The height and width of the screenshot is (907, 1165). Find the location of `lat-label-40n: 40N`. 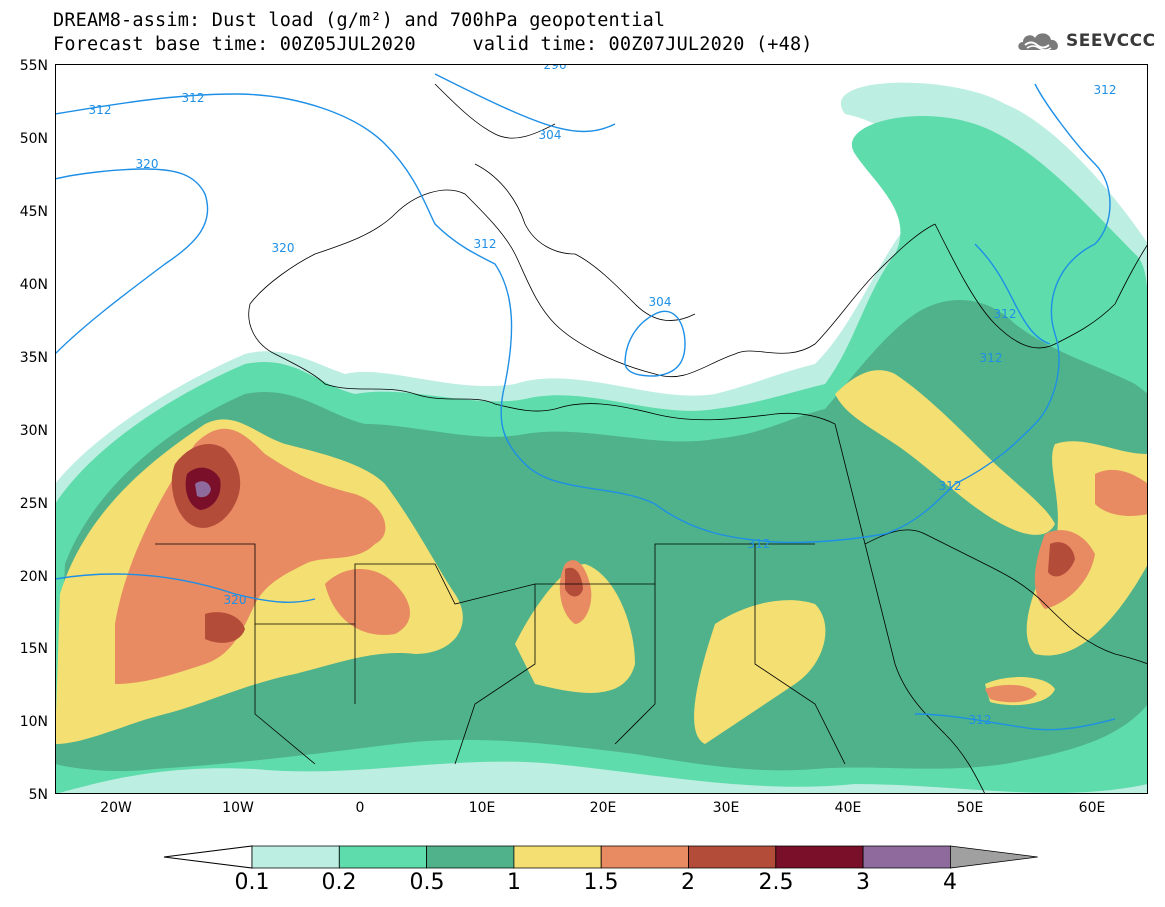

lat-label-40n: 40N is located at coordinates (33, 285).